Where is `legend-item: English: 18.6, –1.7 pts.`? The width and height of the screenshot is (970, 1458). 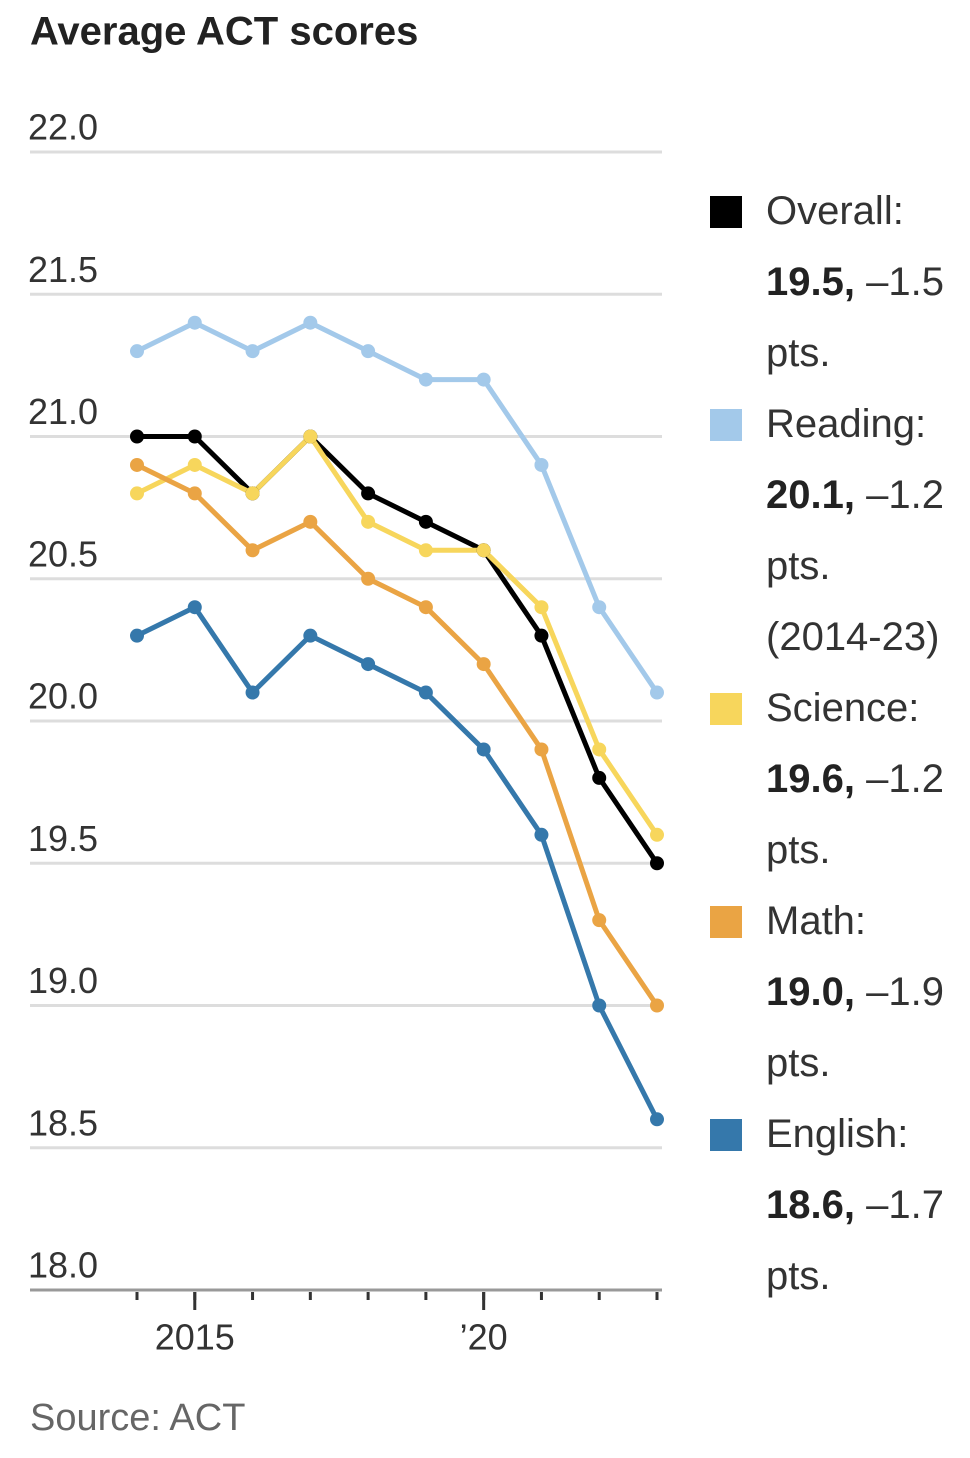
legend-item: English: 18.6, –1.7 pts. is located at coordinates (840, 1205).